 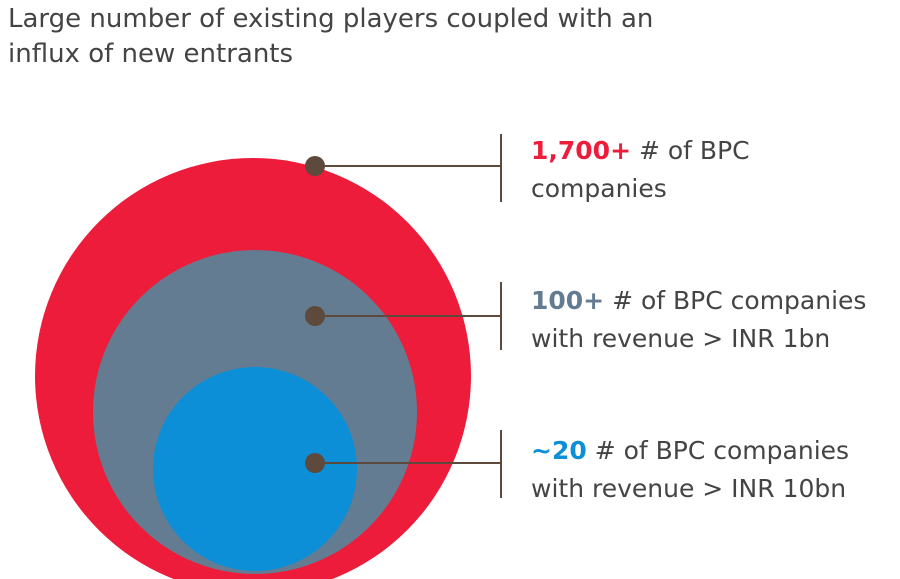 I want to click on circle-revenue-over-10bn, so click(x=255, y=469).